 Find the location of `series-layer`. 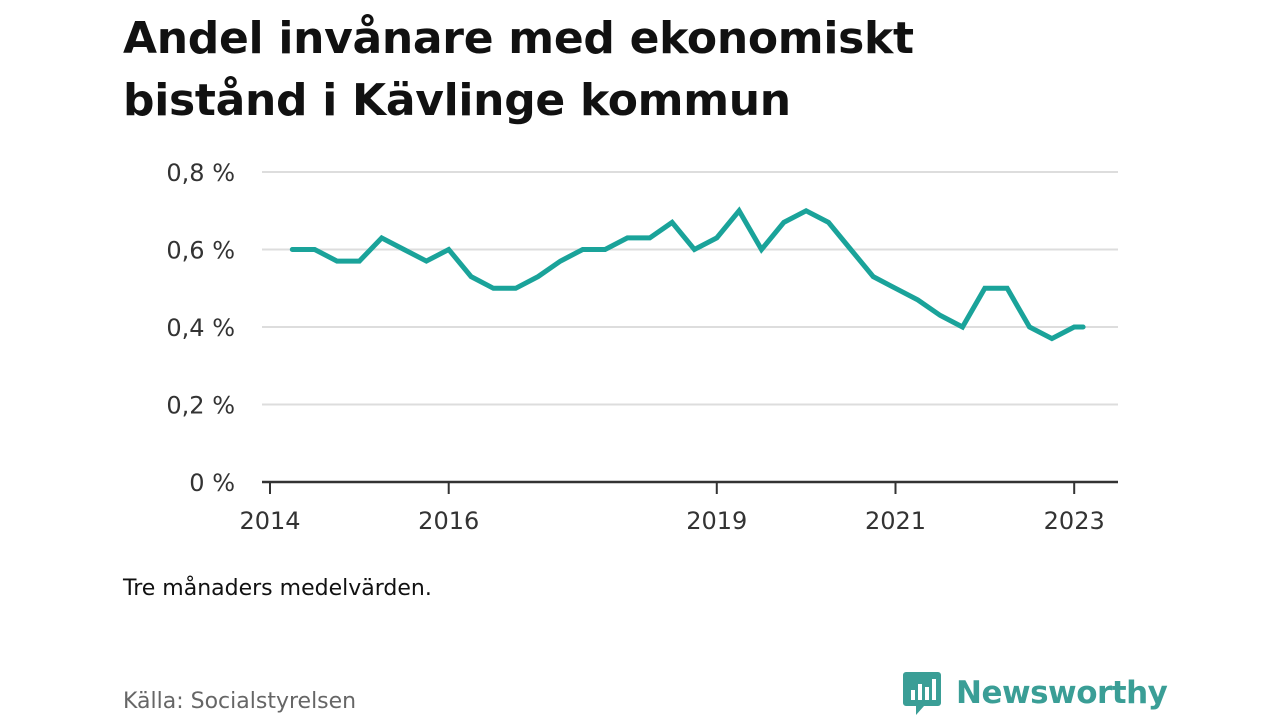

series-layer is located at coordinates (687, 274).